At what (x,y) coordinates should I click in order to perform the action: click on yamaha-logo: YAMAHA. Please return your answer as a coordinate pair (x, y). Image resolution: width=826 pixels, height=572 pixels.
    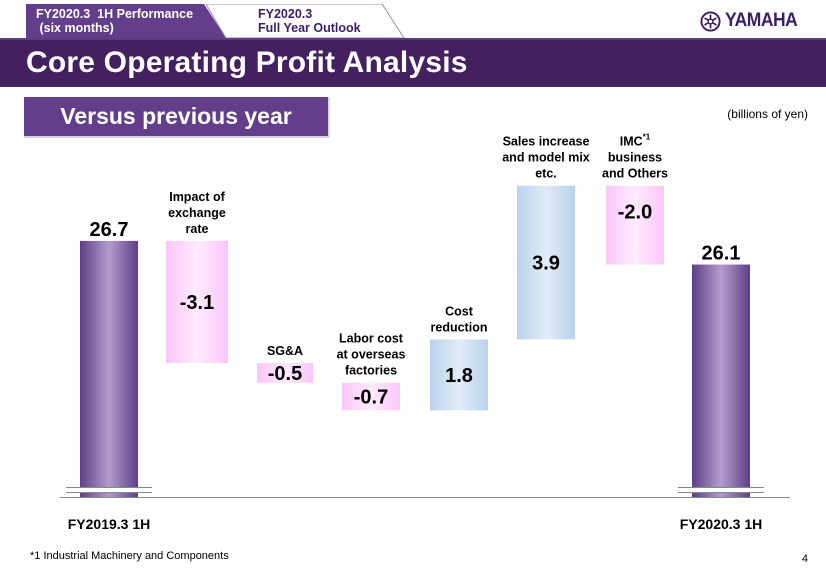
    Looking at the image, I should click on (752, 21).